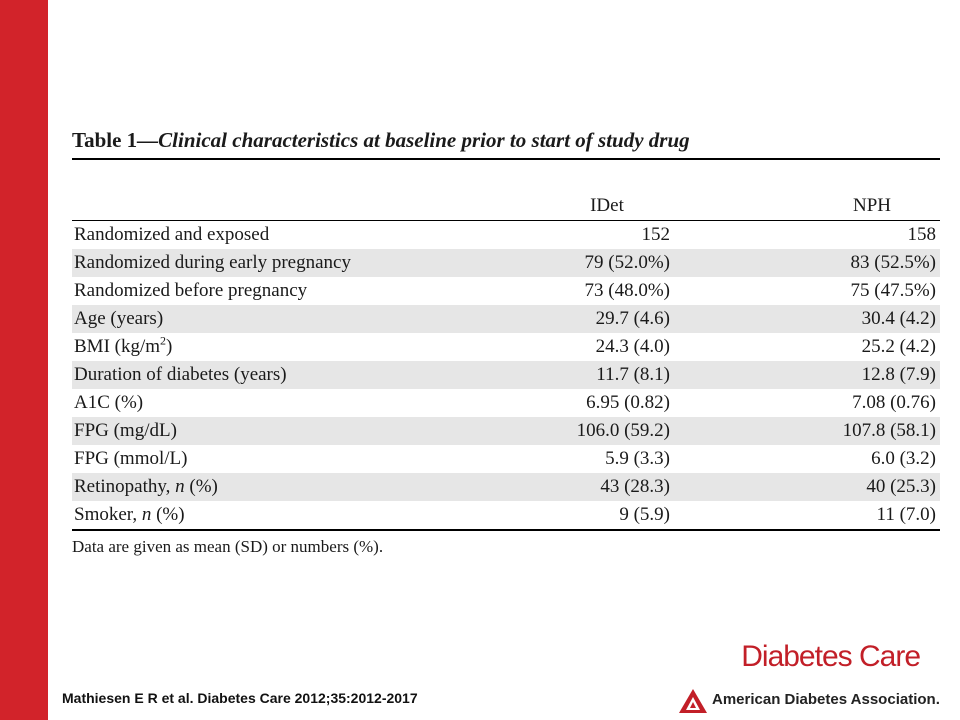  I want to click on table-row: BMI (kg/m2) 24.3 (4.0) 25.2 (4.2), so click(506, 347).